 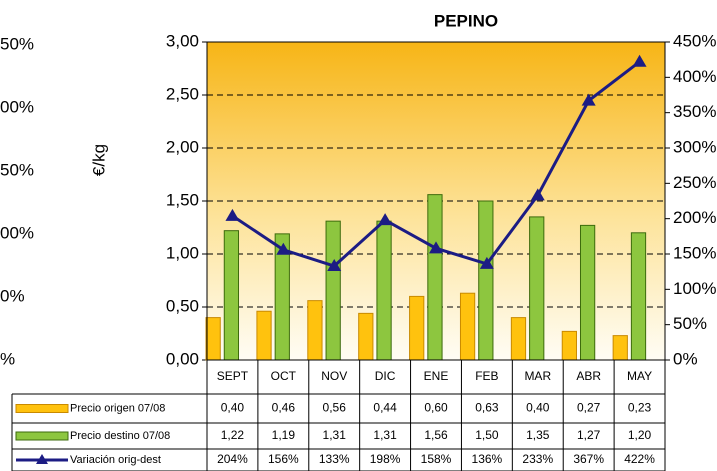 I want to click on y-axis-title: €/kg, so click(x=98, y=160).